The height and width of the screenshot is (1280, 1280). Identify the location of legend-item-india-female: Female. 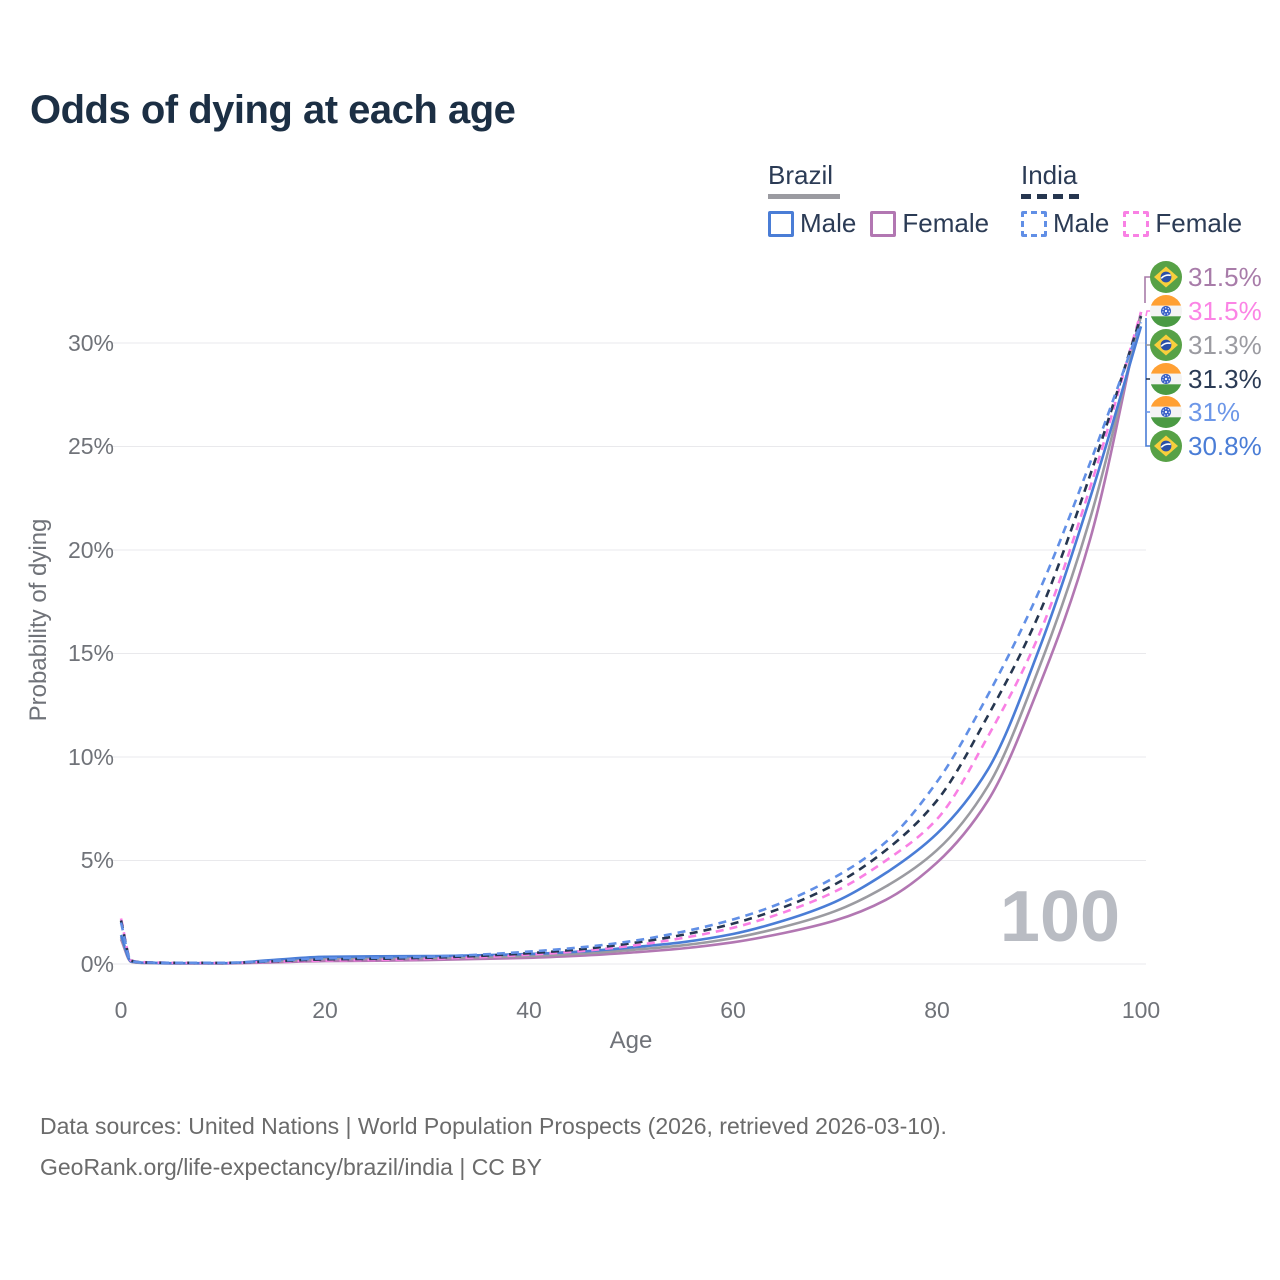
(1182, 223).